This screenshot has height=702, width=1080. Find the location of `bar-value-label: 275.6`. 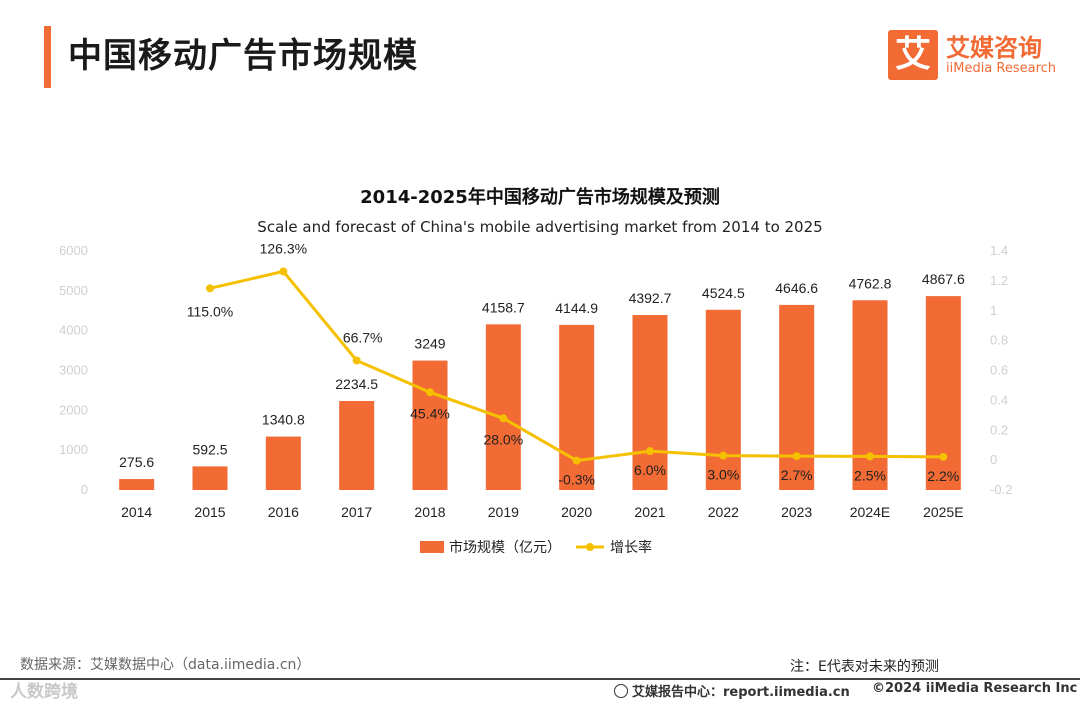

bar-value-label: 275.6 is located at coordinates (136, 462).